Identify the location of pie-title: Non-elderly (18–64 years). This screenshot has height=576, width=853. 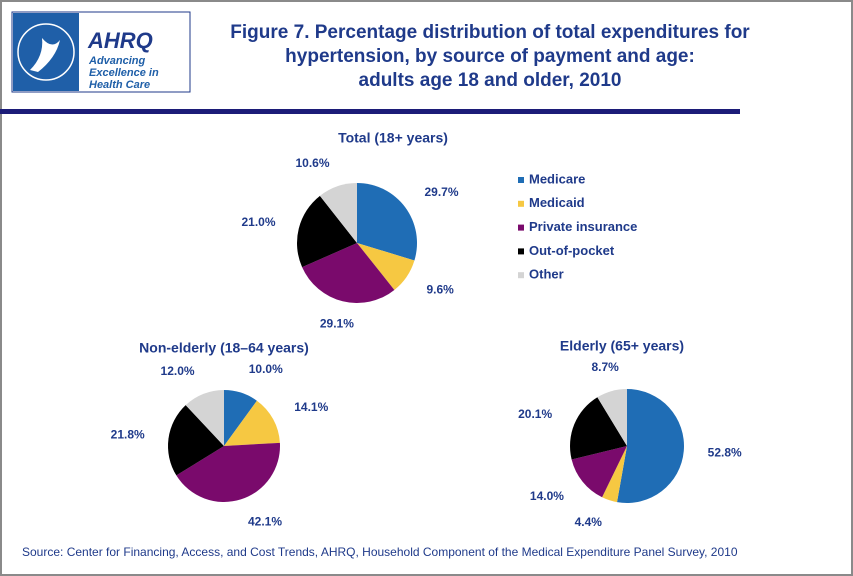
(224, 348).